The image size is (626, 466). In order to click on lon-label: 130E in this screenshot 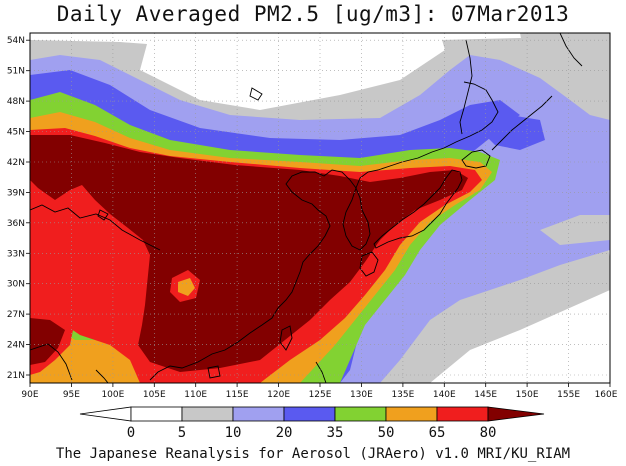, I will do `click(361, 395)`.